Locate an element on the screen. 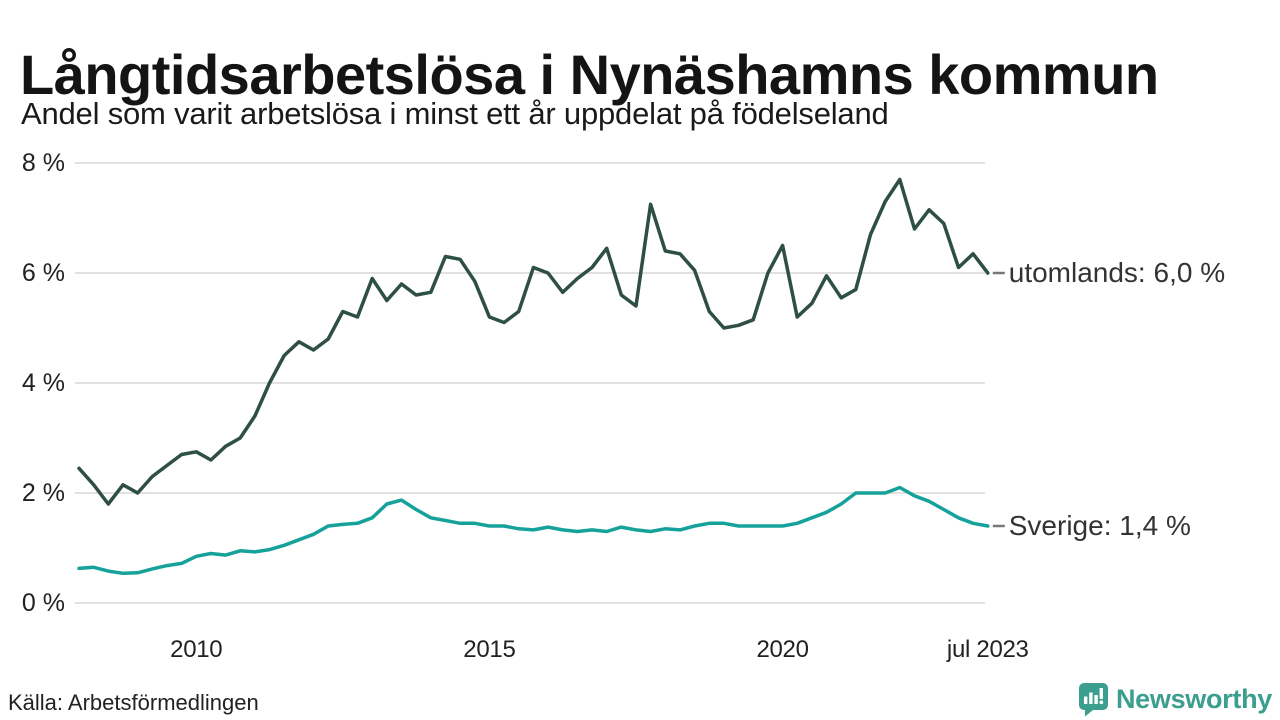 Image resolution: width=1280 pixels, height=720 pixels. series-end-label-utomlands: utomlands: 6,0 % is located at coordinates (1117, 272).